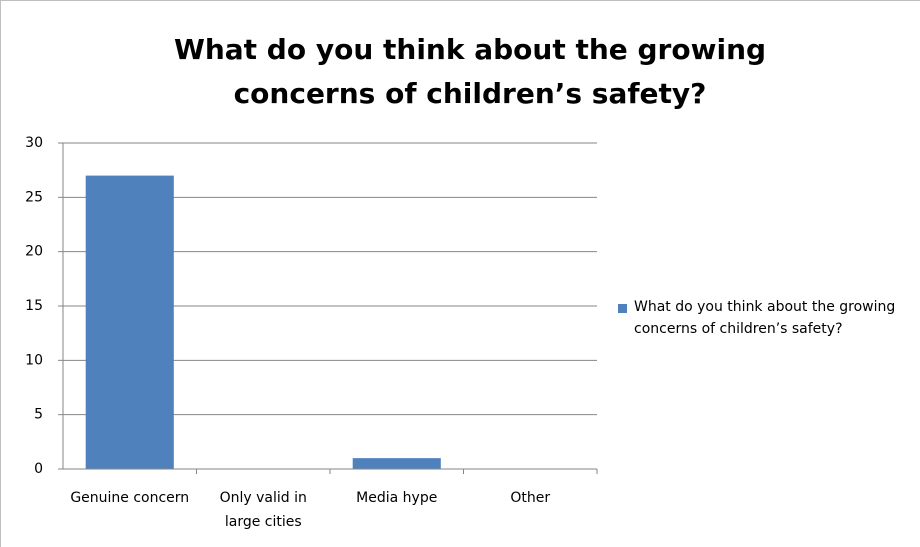 This screenshot has height=547, width=920. What do you see at coordinates (397, 498) in the screenshot?
I see `x-tick-label: Media hype` at bounding box center [397, 498].